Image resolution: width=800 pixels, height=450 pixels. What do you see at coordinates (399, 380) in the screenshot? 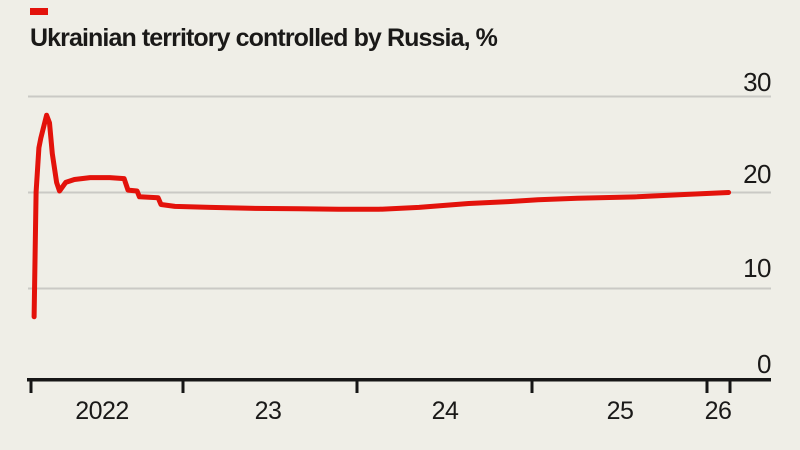
I see `x-axis-line` at bounding box center [399, 380].